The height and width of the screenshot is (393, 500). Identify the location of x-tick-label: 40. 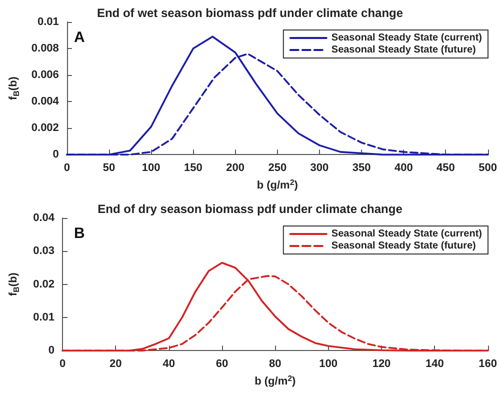
(168, 364).